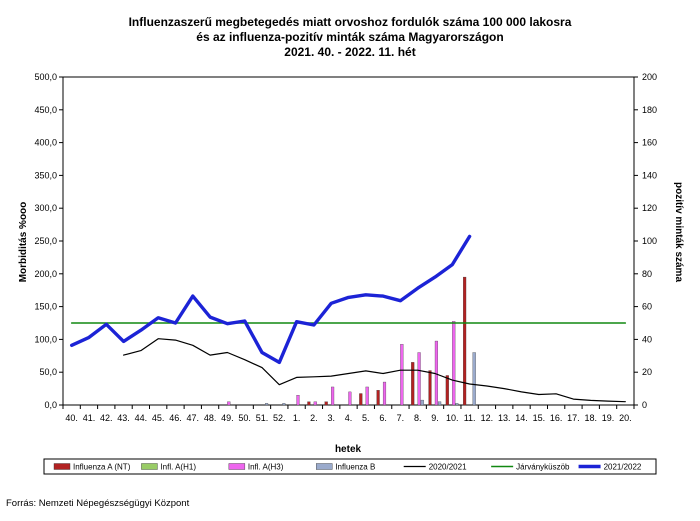  I want to click on x-tick-label: 44., so click(141, 418).